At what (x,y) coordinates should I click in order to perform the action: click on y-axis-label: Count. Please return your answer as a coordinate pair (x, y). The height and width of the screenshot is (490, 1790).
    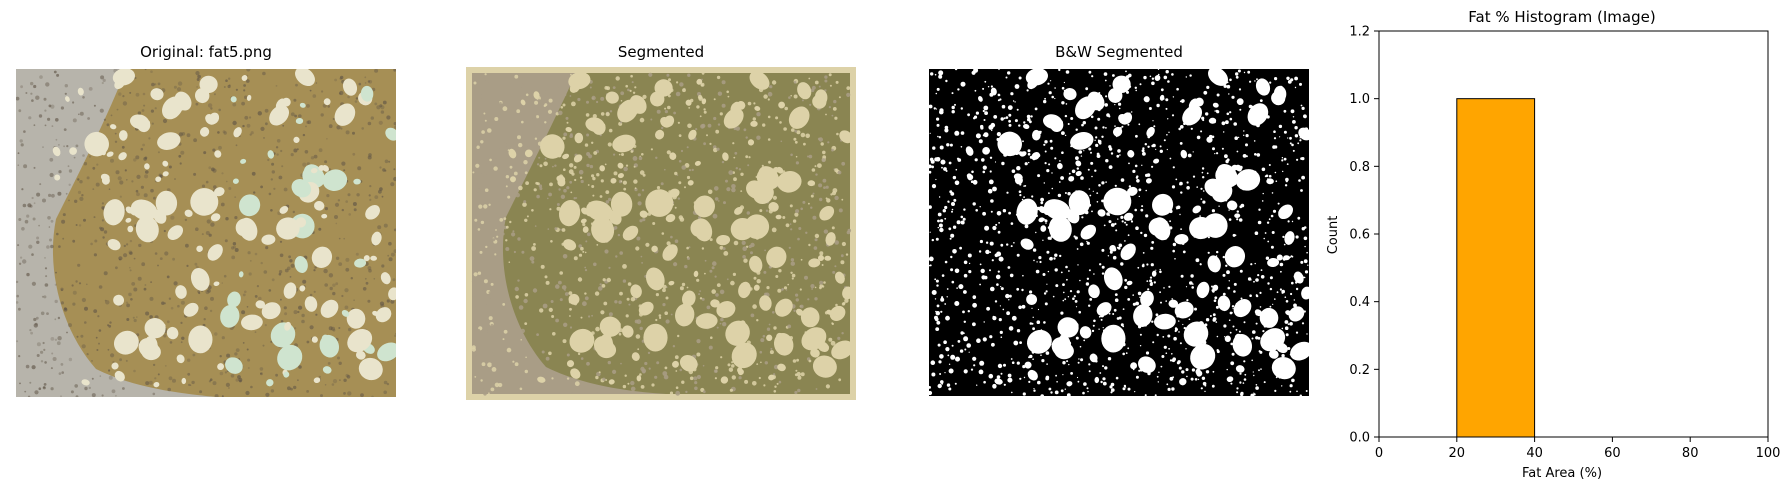
    Looking at the image, I should click on (1333, 235).